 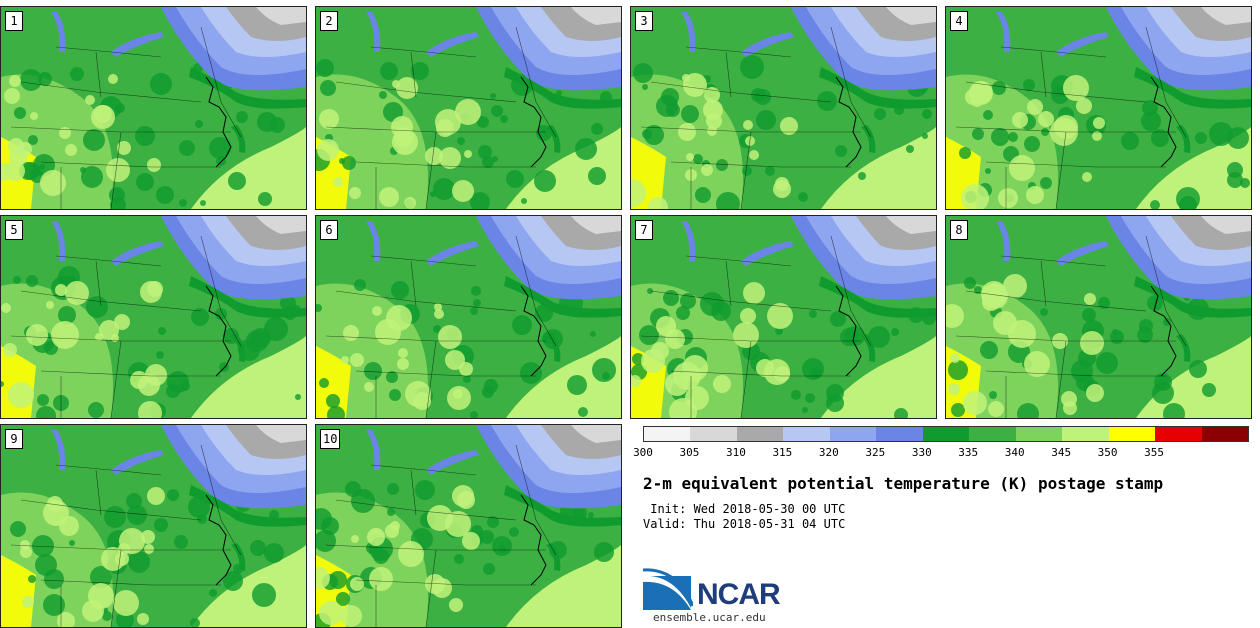 What do you see at coordinates (468, 317) in the screenshot?
I see `panel-6: 6` at bounding box center [468, 317].